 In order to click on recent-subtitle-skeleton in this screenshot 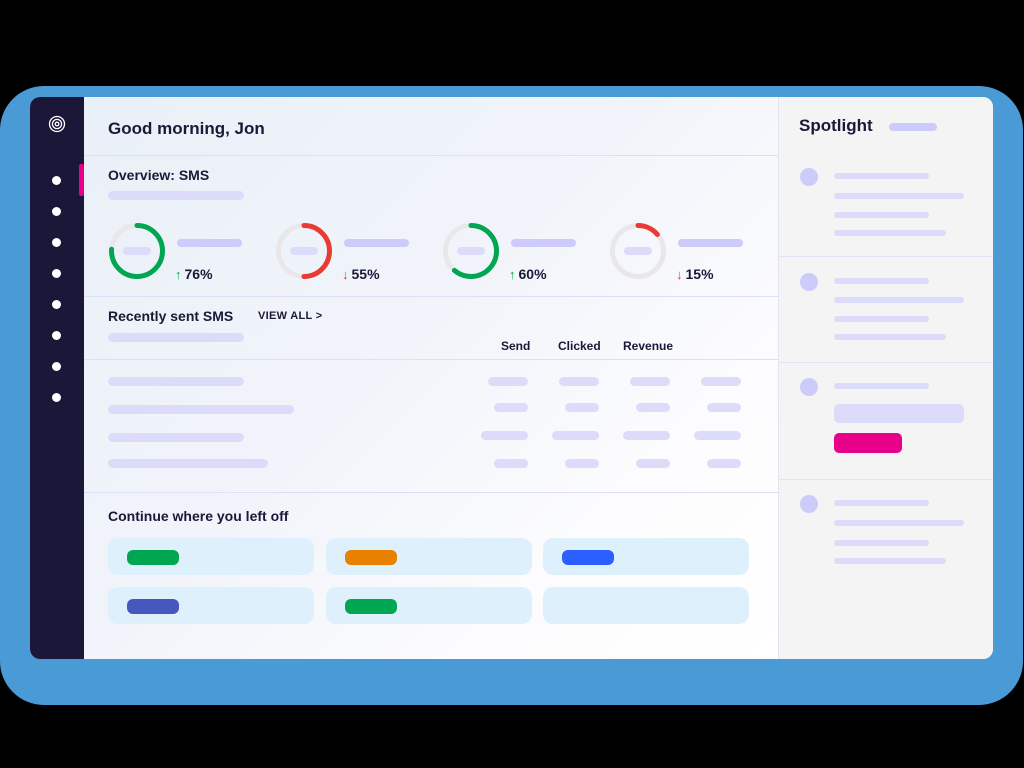, I will do `click(176, 337)`.